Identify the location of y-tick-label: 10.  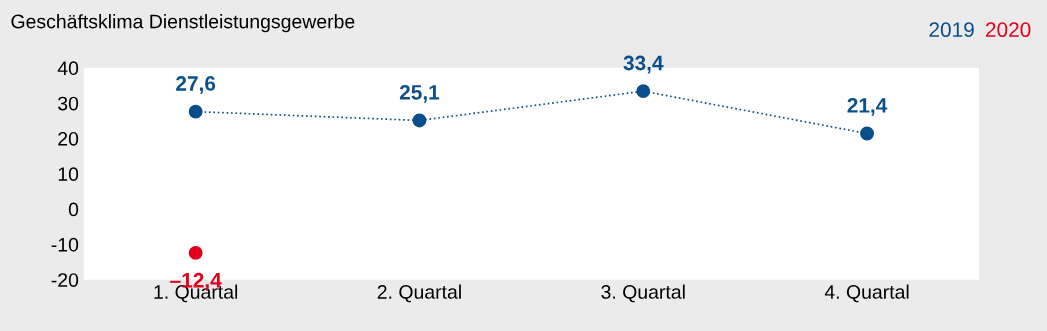
(68, 174).